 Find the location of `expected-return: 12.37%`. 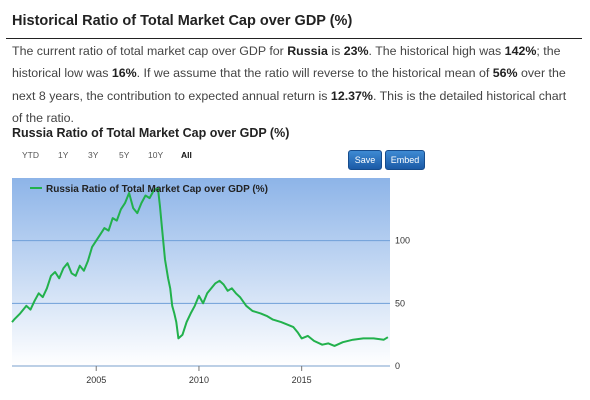

expected-return: 12.37% is located at coordinates (351, 95).